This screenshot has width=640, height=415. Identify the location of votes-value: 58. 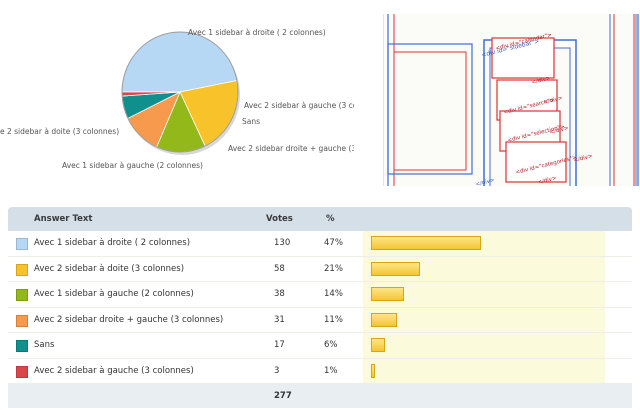
(279, 268).